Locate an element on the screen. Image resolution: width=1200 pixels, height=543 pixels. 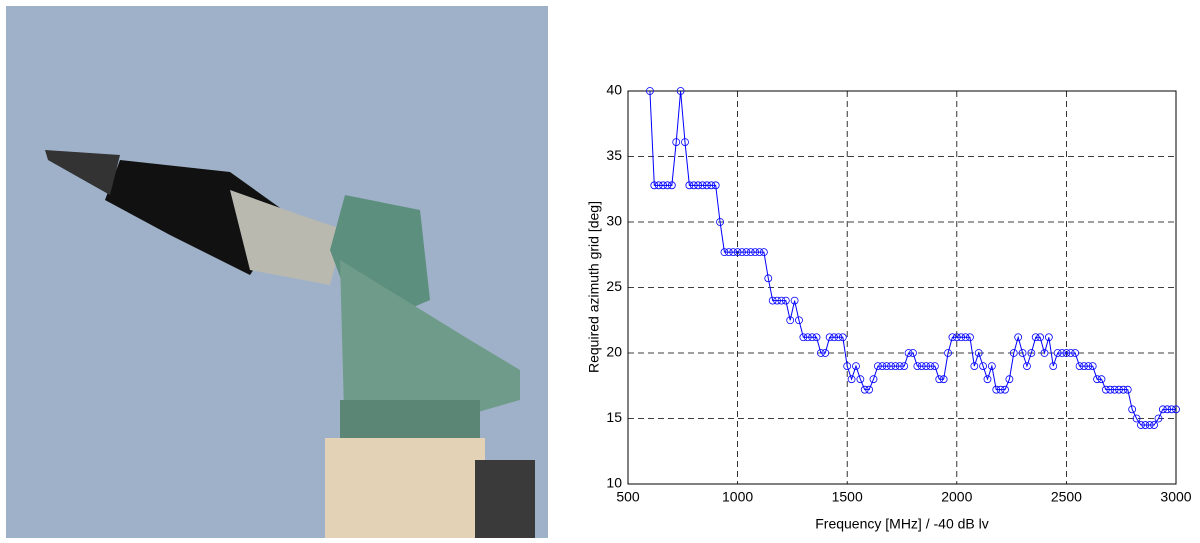
x-tick-label: 2000 is located at coordinates (956, 497).